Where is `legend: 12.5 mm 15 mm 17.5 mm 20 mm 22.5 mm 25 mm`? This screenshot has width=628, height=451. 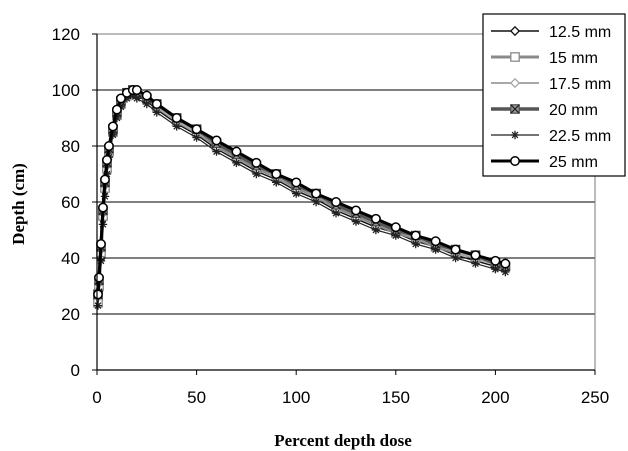 legend: 12.5 mm 15 mm 17.5 mm 20 mm 22.5 mm 25 mm is located at coordinates (554, 95).